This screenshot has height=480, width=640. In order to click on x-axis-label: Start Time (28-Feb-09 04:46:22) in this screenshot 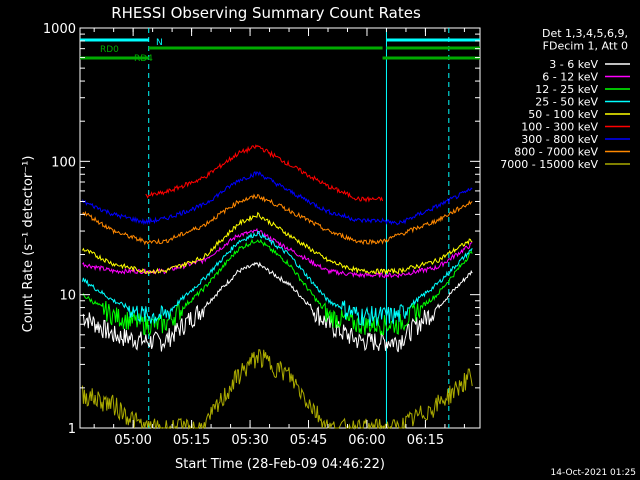, I will do `click(280, 464)`.